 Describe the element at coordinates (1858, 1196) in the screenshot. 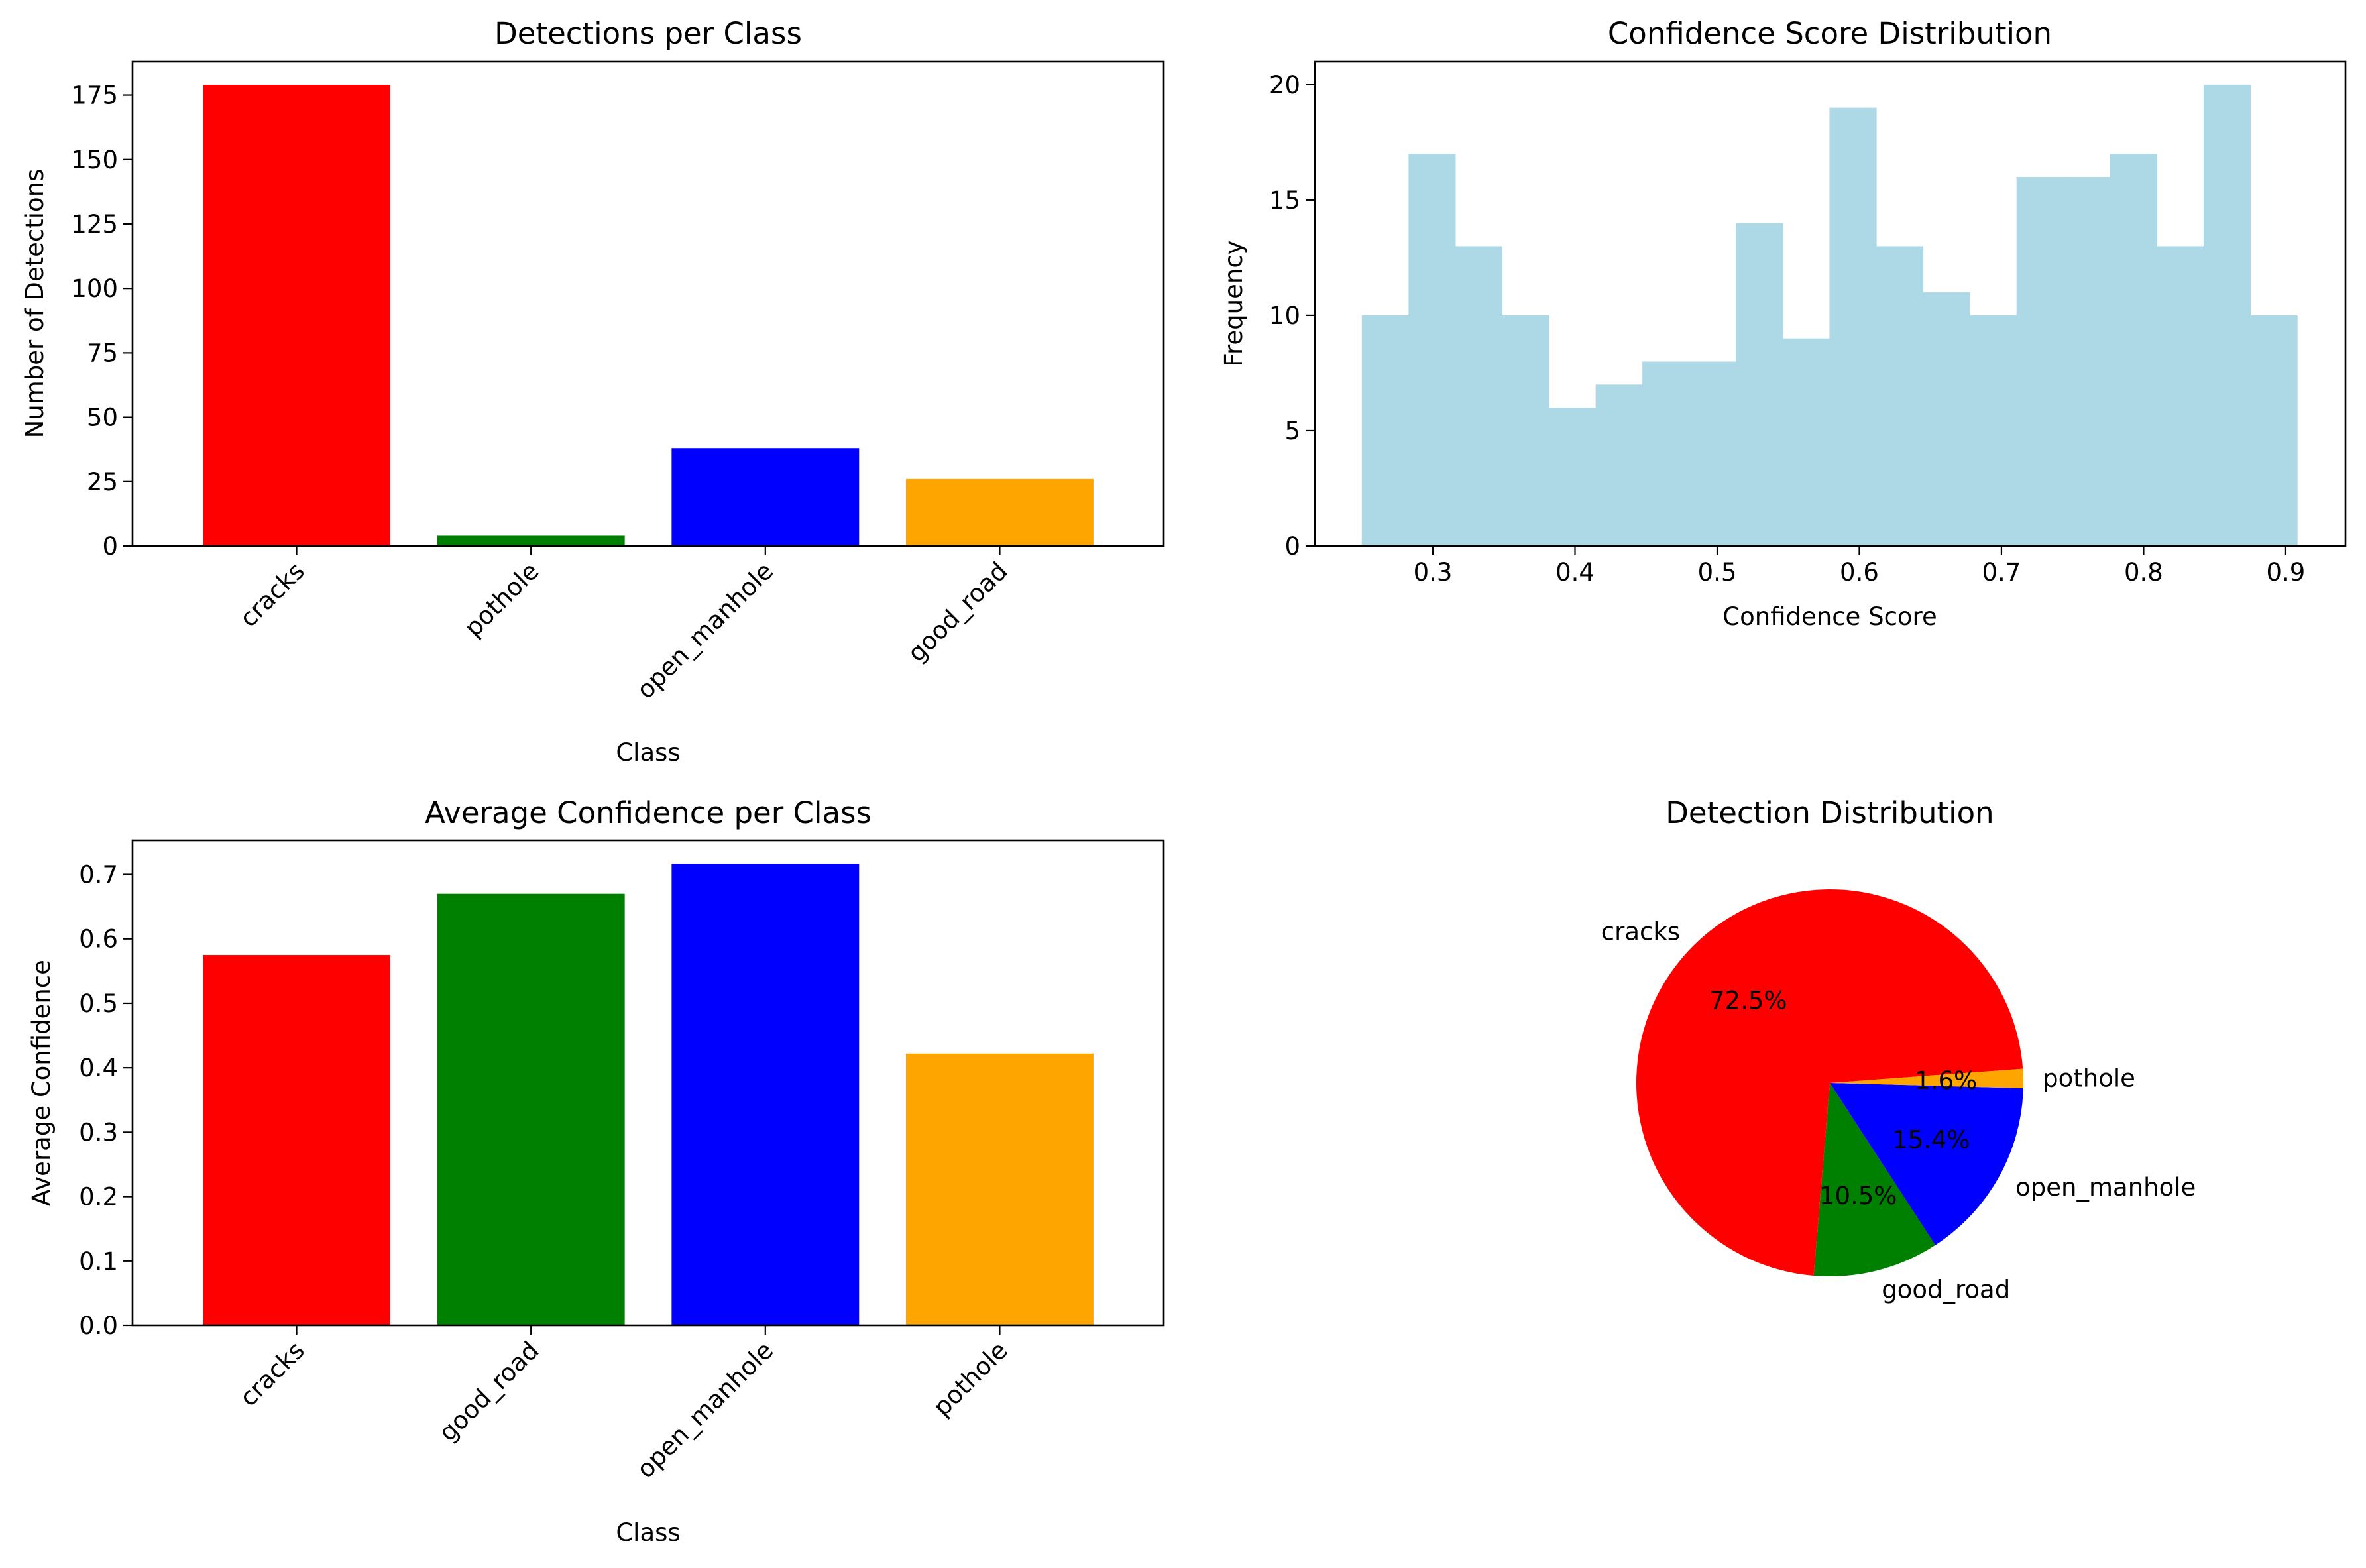

I see `pie-percent-label: 10.5%` at that location.